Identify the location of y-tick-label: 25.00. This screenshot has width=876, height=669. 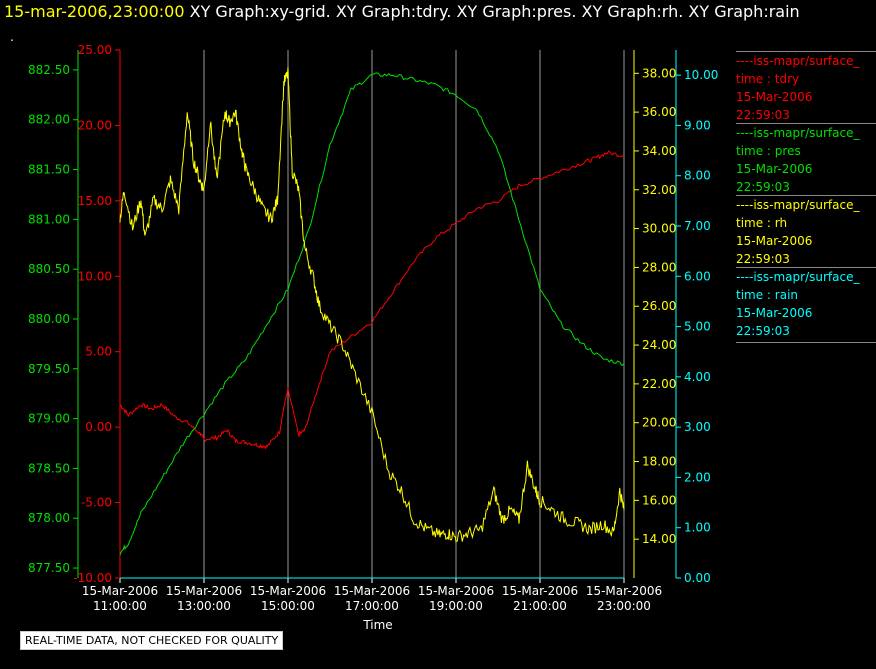
(95, 50).